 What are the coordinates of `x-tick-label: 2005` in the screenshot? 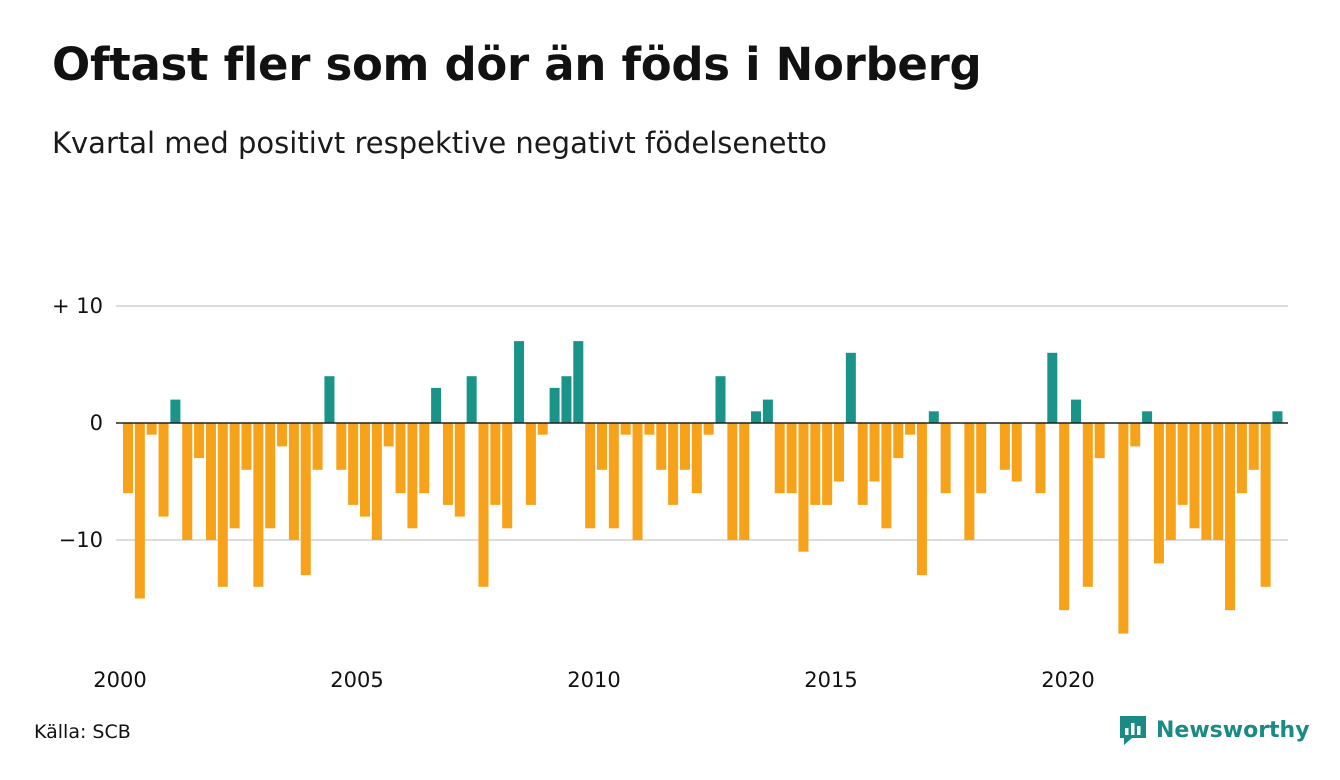 It's located at (356, 680).